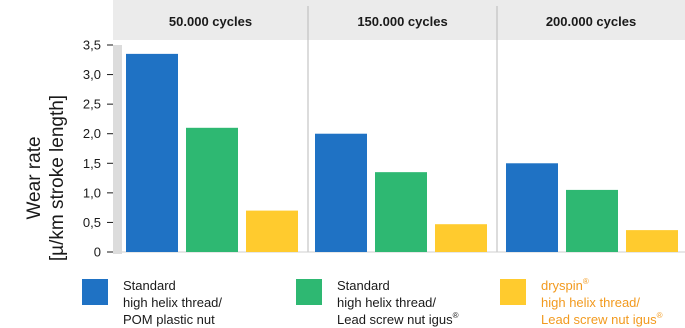 The image size is (685, 328). I want to click on legend-swatch-green, so click(309, 292).